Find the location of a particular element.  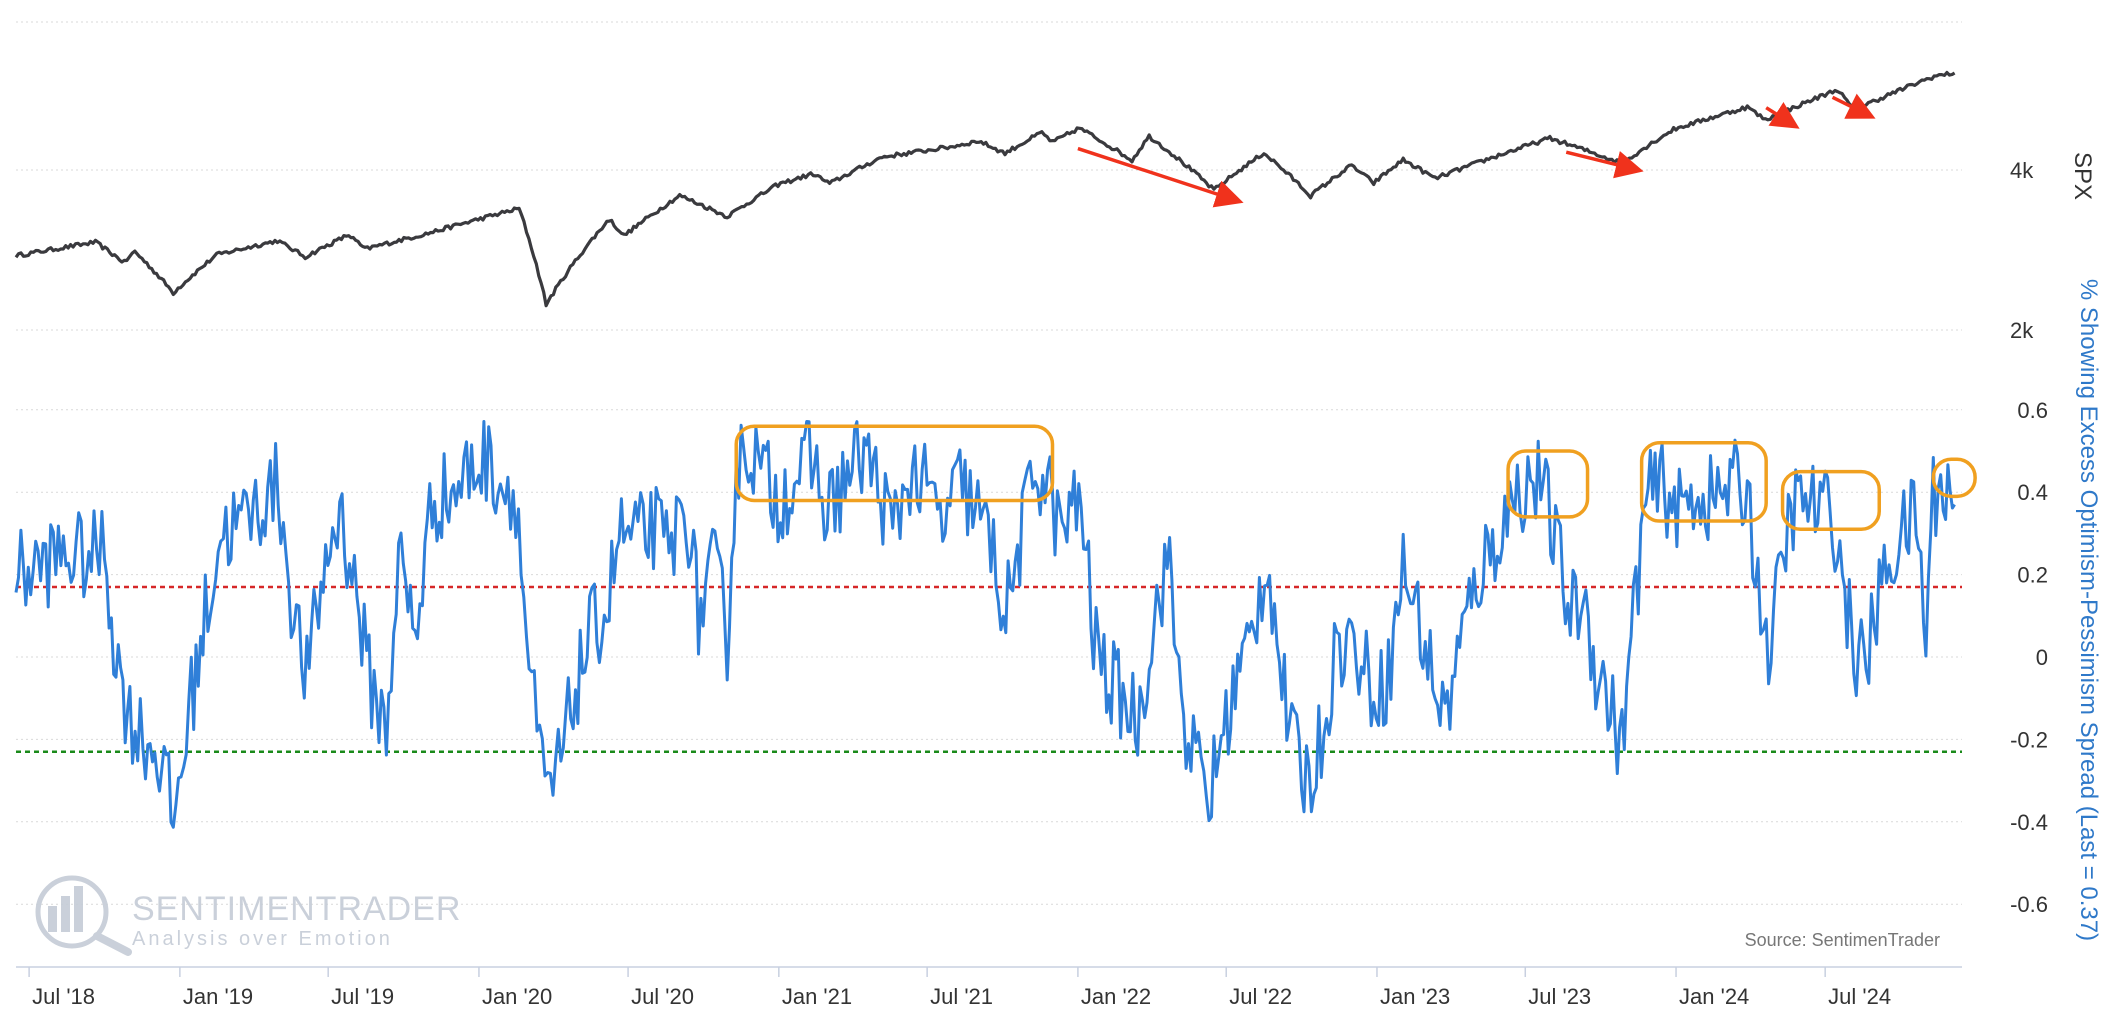

spx-y-tick-label: 4k is located at coordinates (2022, 170).